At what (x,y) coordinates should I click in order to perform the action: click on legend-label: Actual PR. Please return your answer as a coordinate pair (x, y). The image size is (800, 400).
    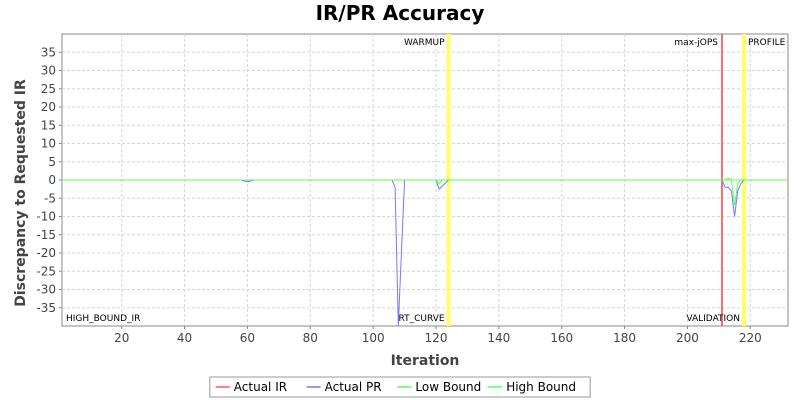
    Looking at the image, I should click on (353, 387).